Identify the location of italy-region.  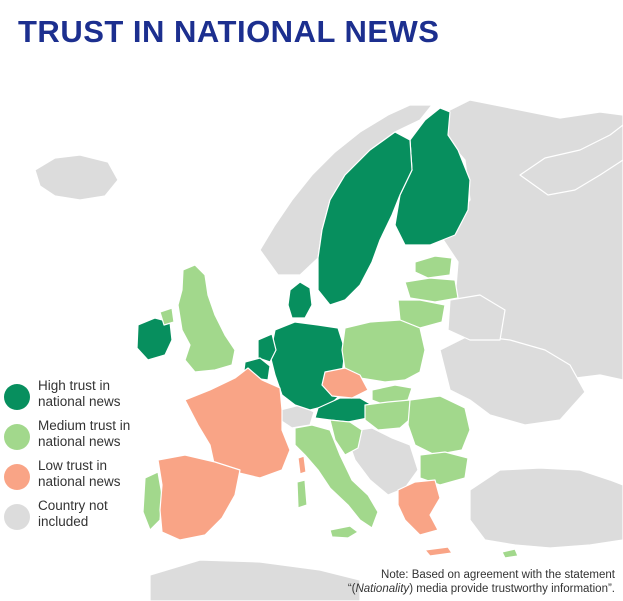
(336, 476).